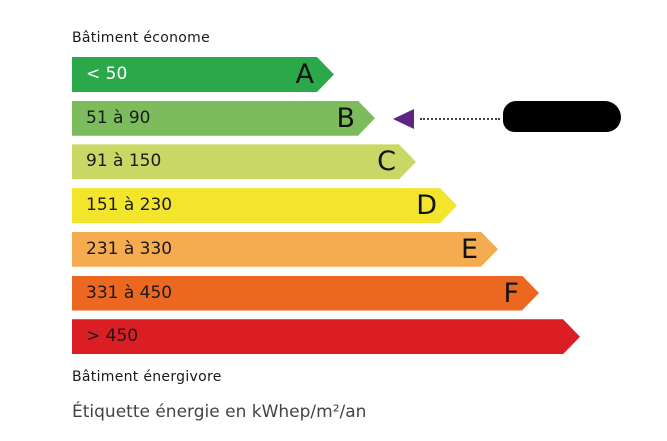 The height and width of the screenshot is (441, 667). What do you see at coordinates (285, 249) in the screenshot?
I see `energy-class-bar-e: 231 à 330 E` at bounding box center [285, 249].